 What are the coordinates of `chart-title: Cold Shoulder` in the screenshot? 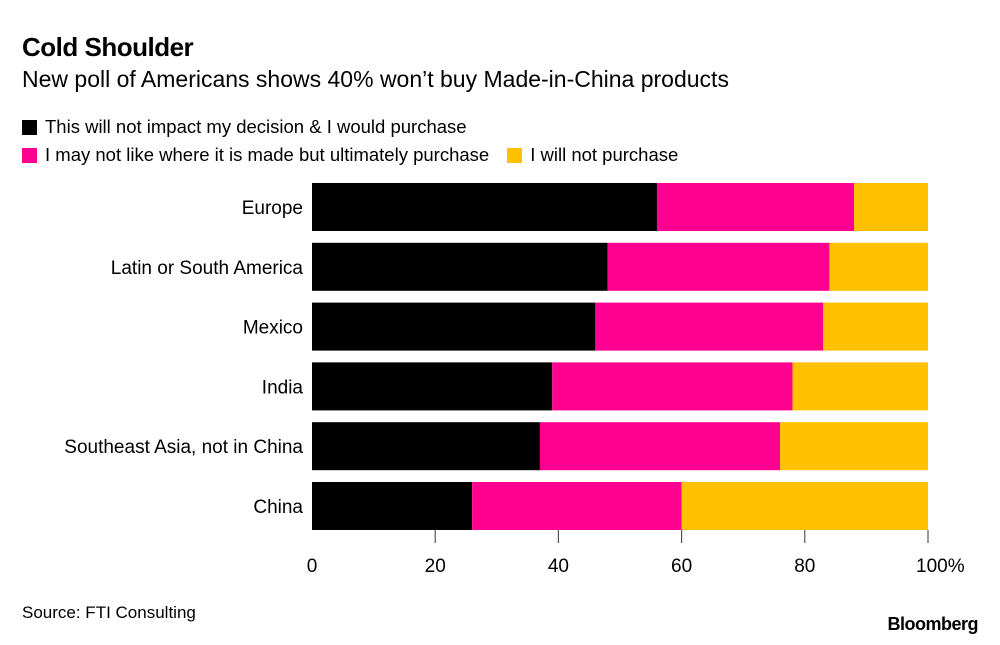 It's located at (108, 47).